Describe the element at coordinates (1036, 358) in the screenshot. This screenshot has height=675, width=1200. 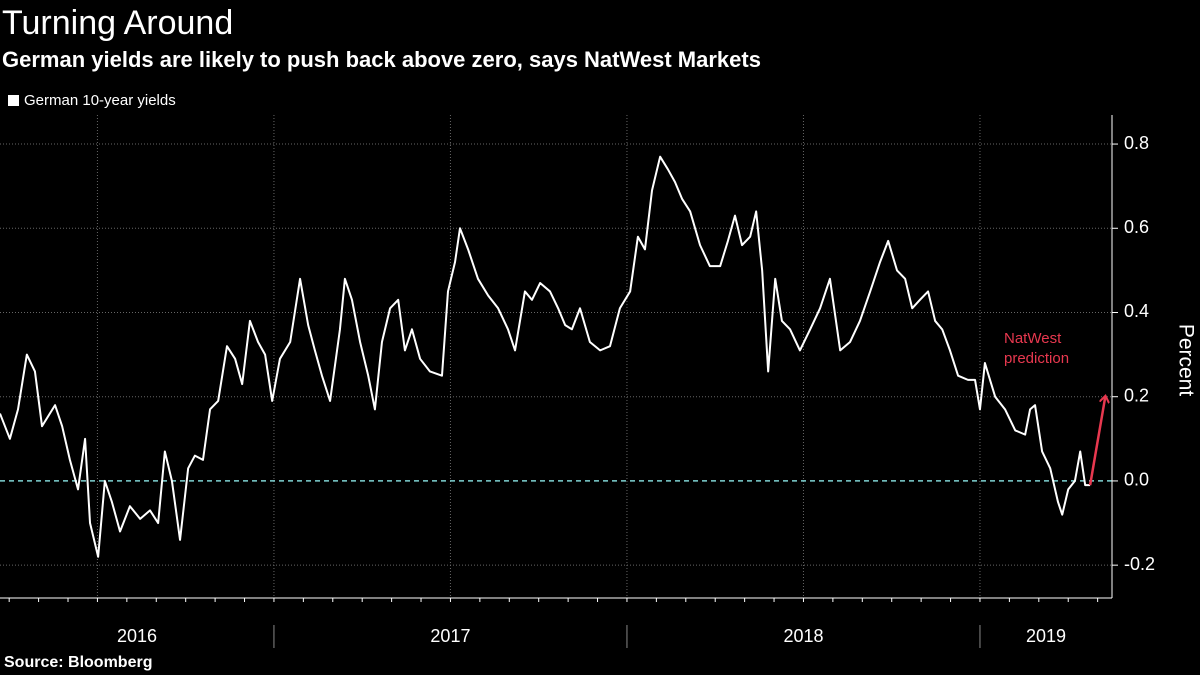
I see `prediction-label: prediction` at that location.